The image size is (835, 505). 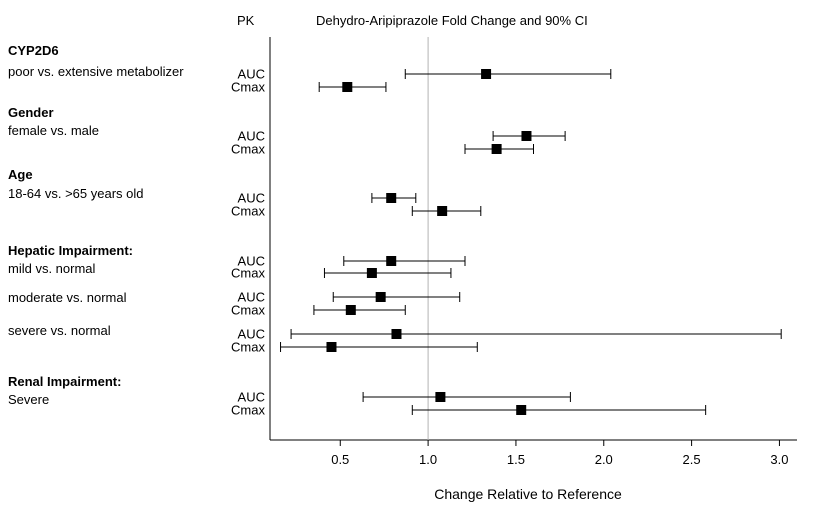 I want to click on subgroup-label: Severe, so click(x=28, y=399).